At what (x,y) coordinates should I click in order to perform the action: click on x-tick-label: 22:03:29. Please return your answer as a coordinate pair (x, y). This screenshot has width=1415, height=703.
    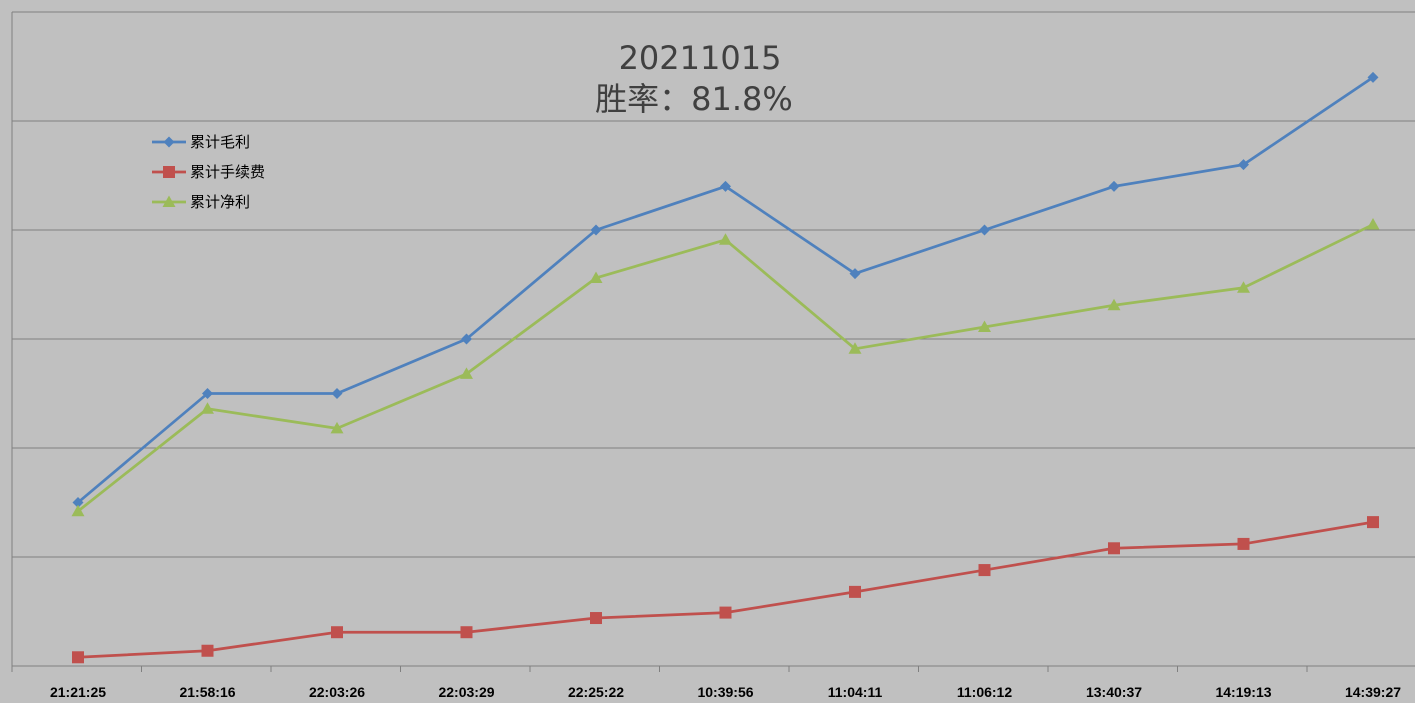
    Looking at the image, I should click on (466, 692).